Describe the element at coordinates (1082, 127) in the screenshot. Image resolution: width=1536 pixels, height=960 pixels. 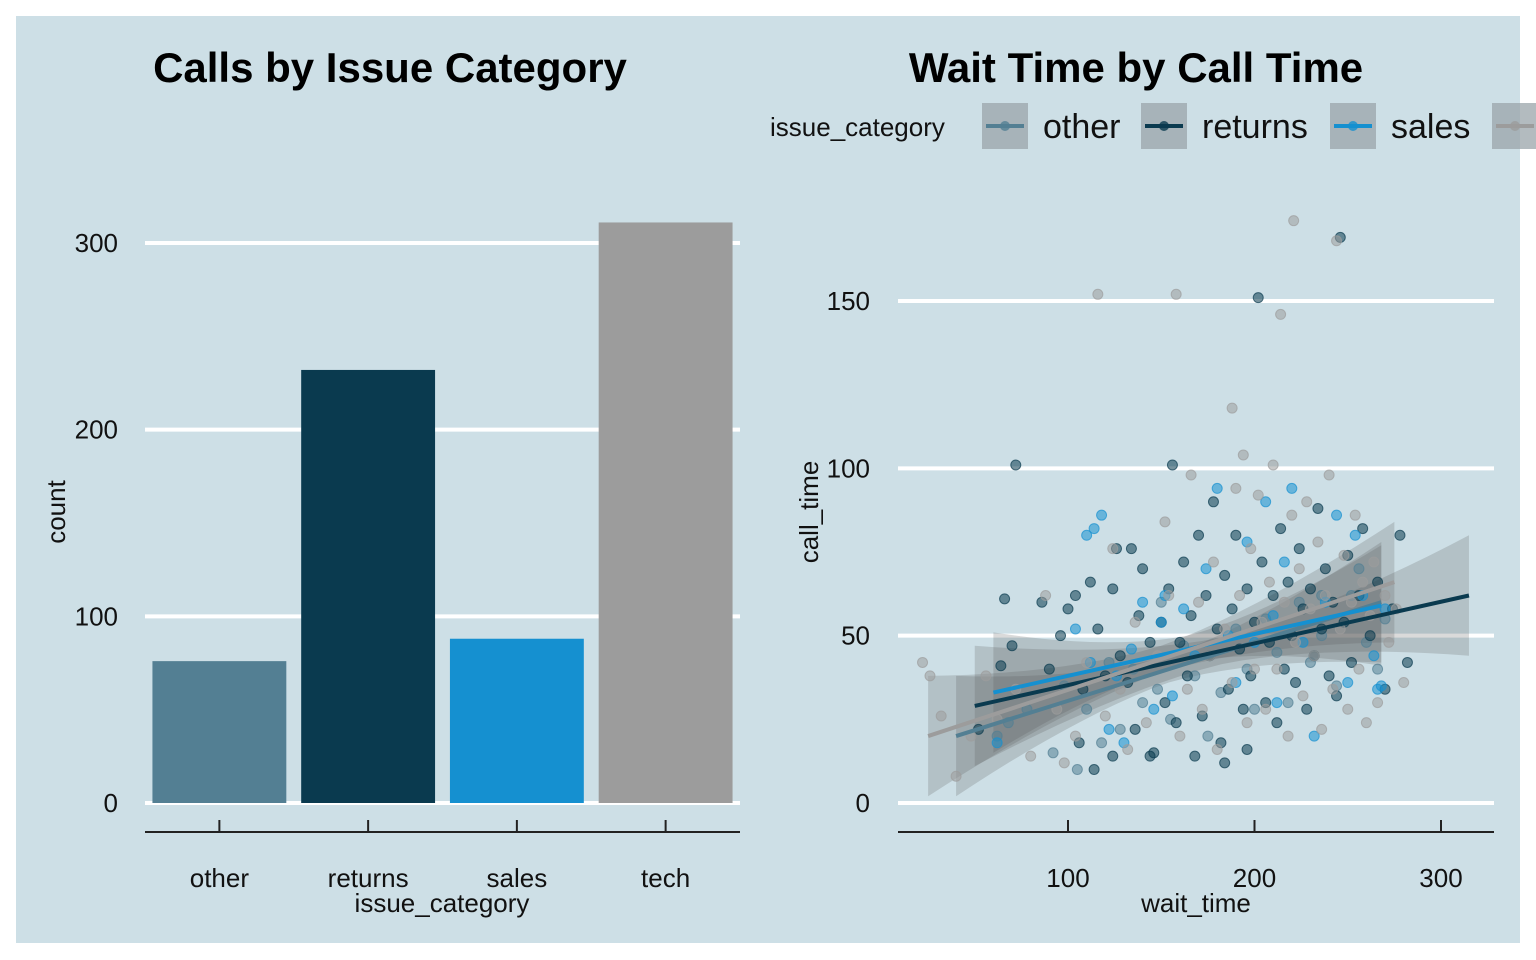
I see `legend-label-other: other` at that location.